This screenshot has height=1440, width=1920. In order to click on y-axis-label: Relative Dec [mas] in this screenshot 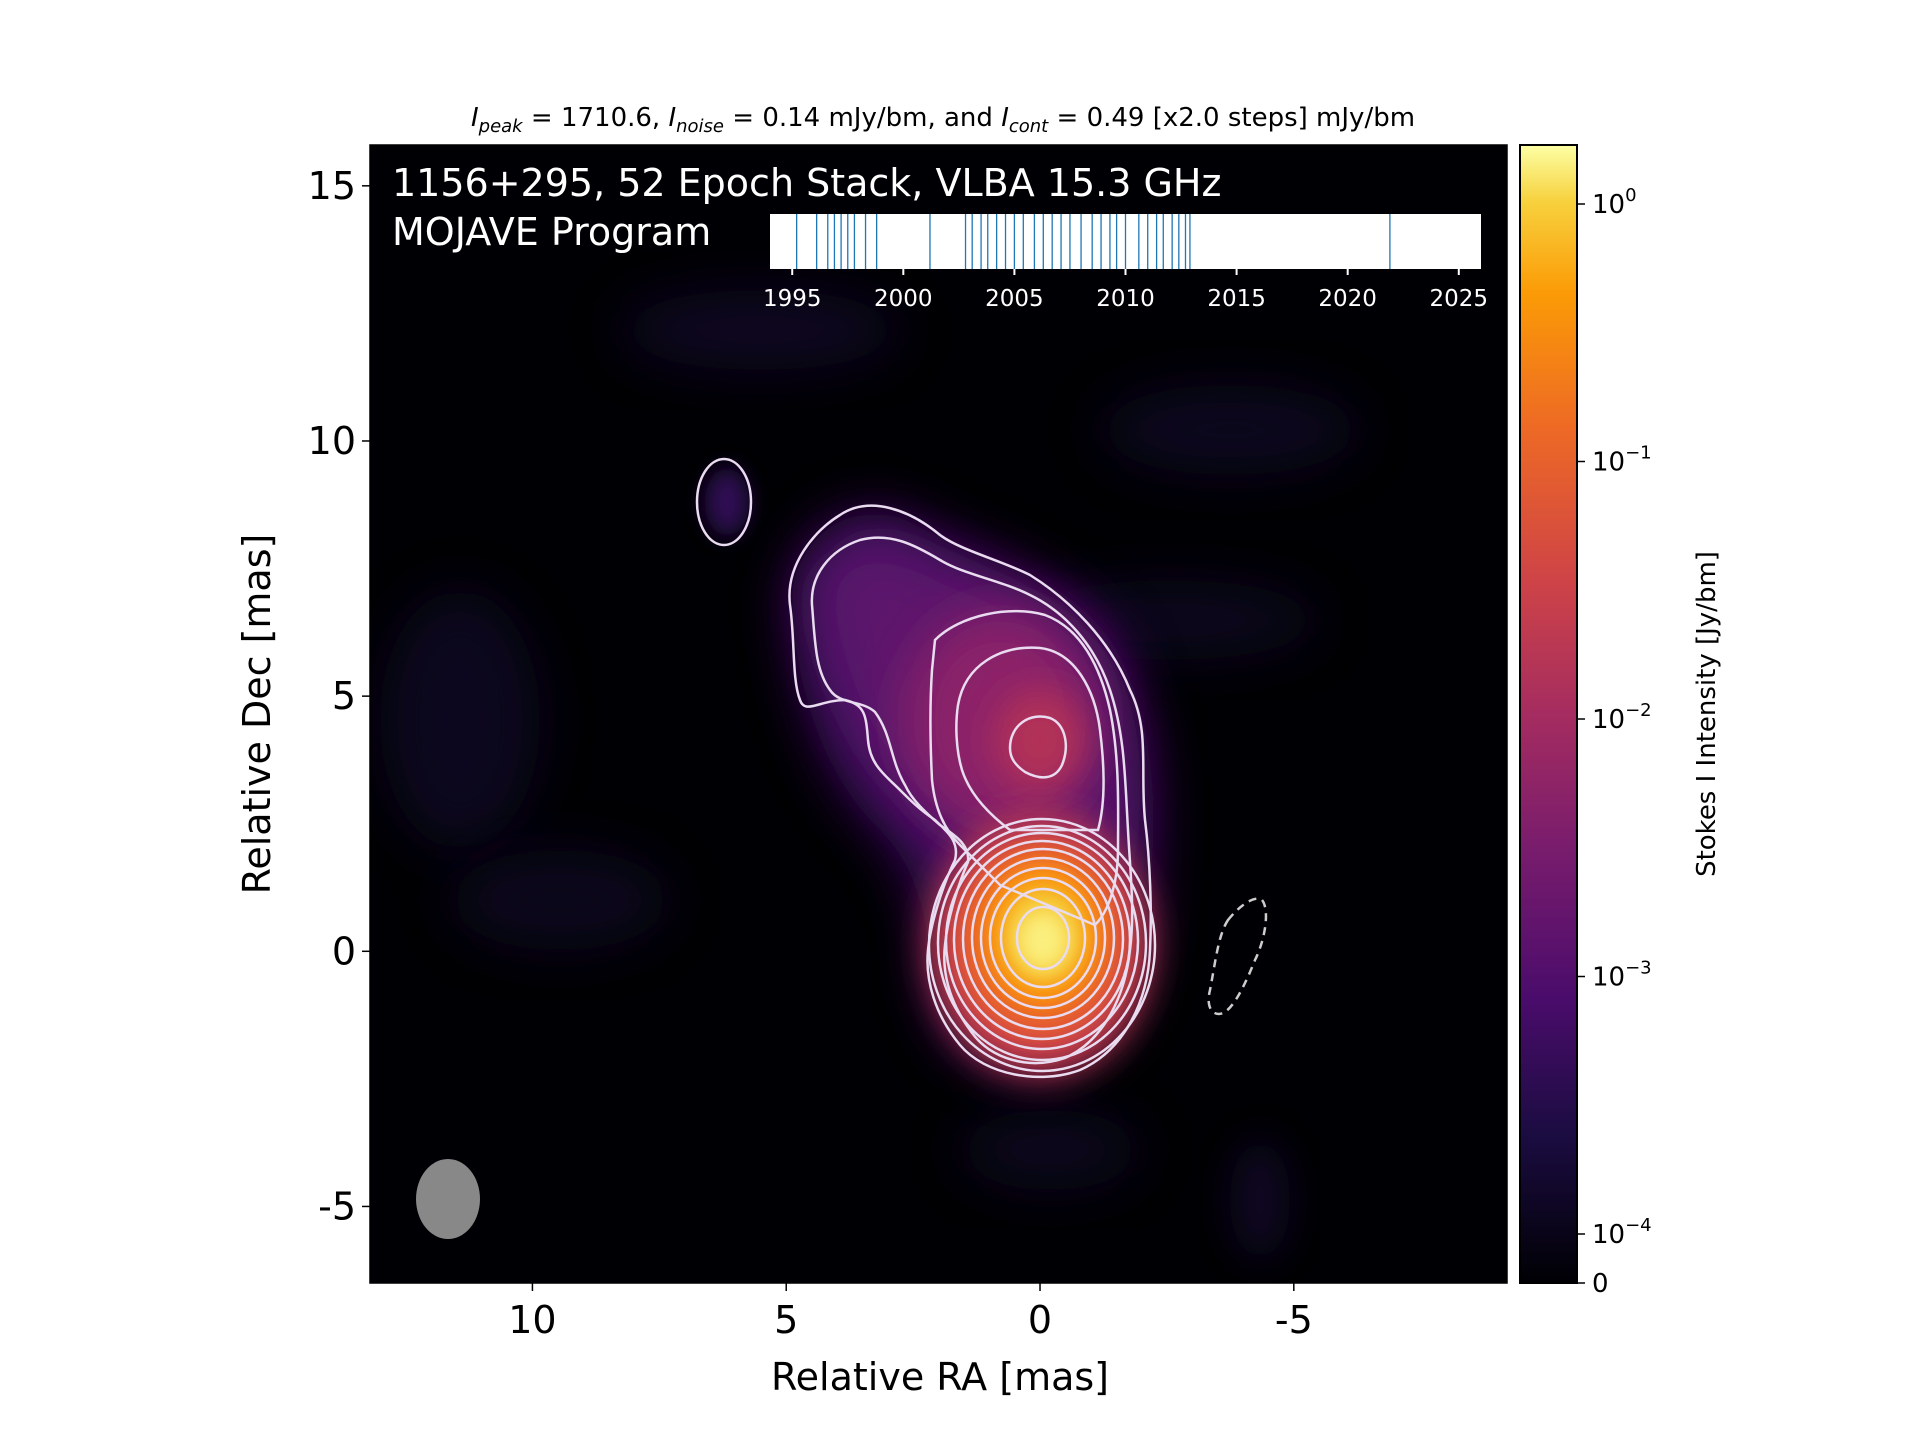, I will do `click(257, 714)`.